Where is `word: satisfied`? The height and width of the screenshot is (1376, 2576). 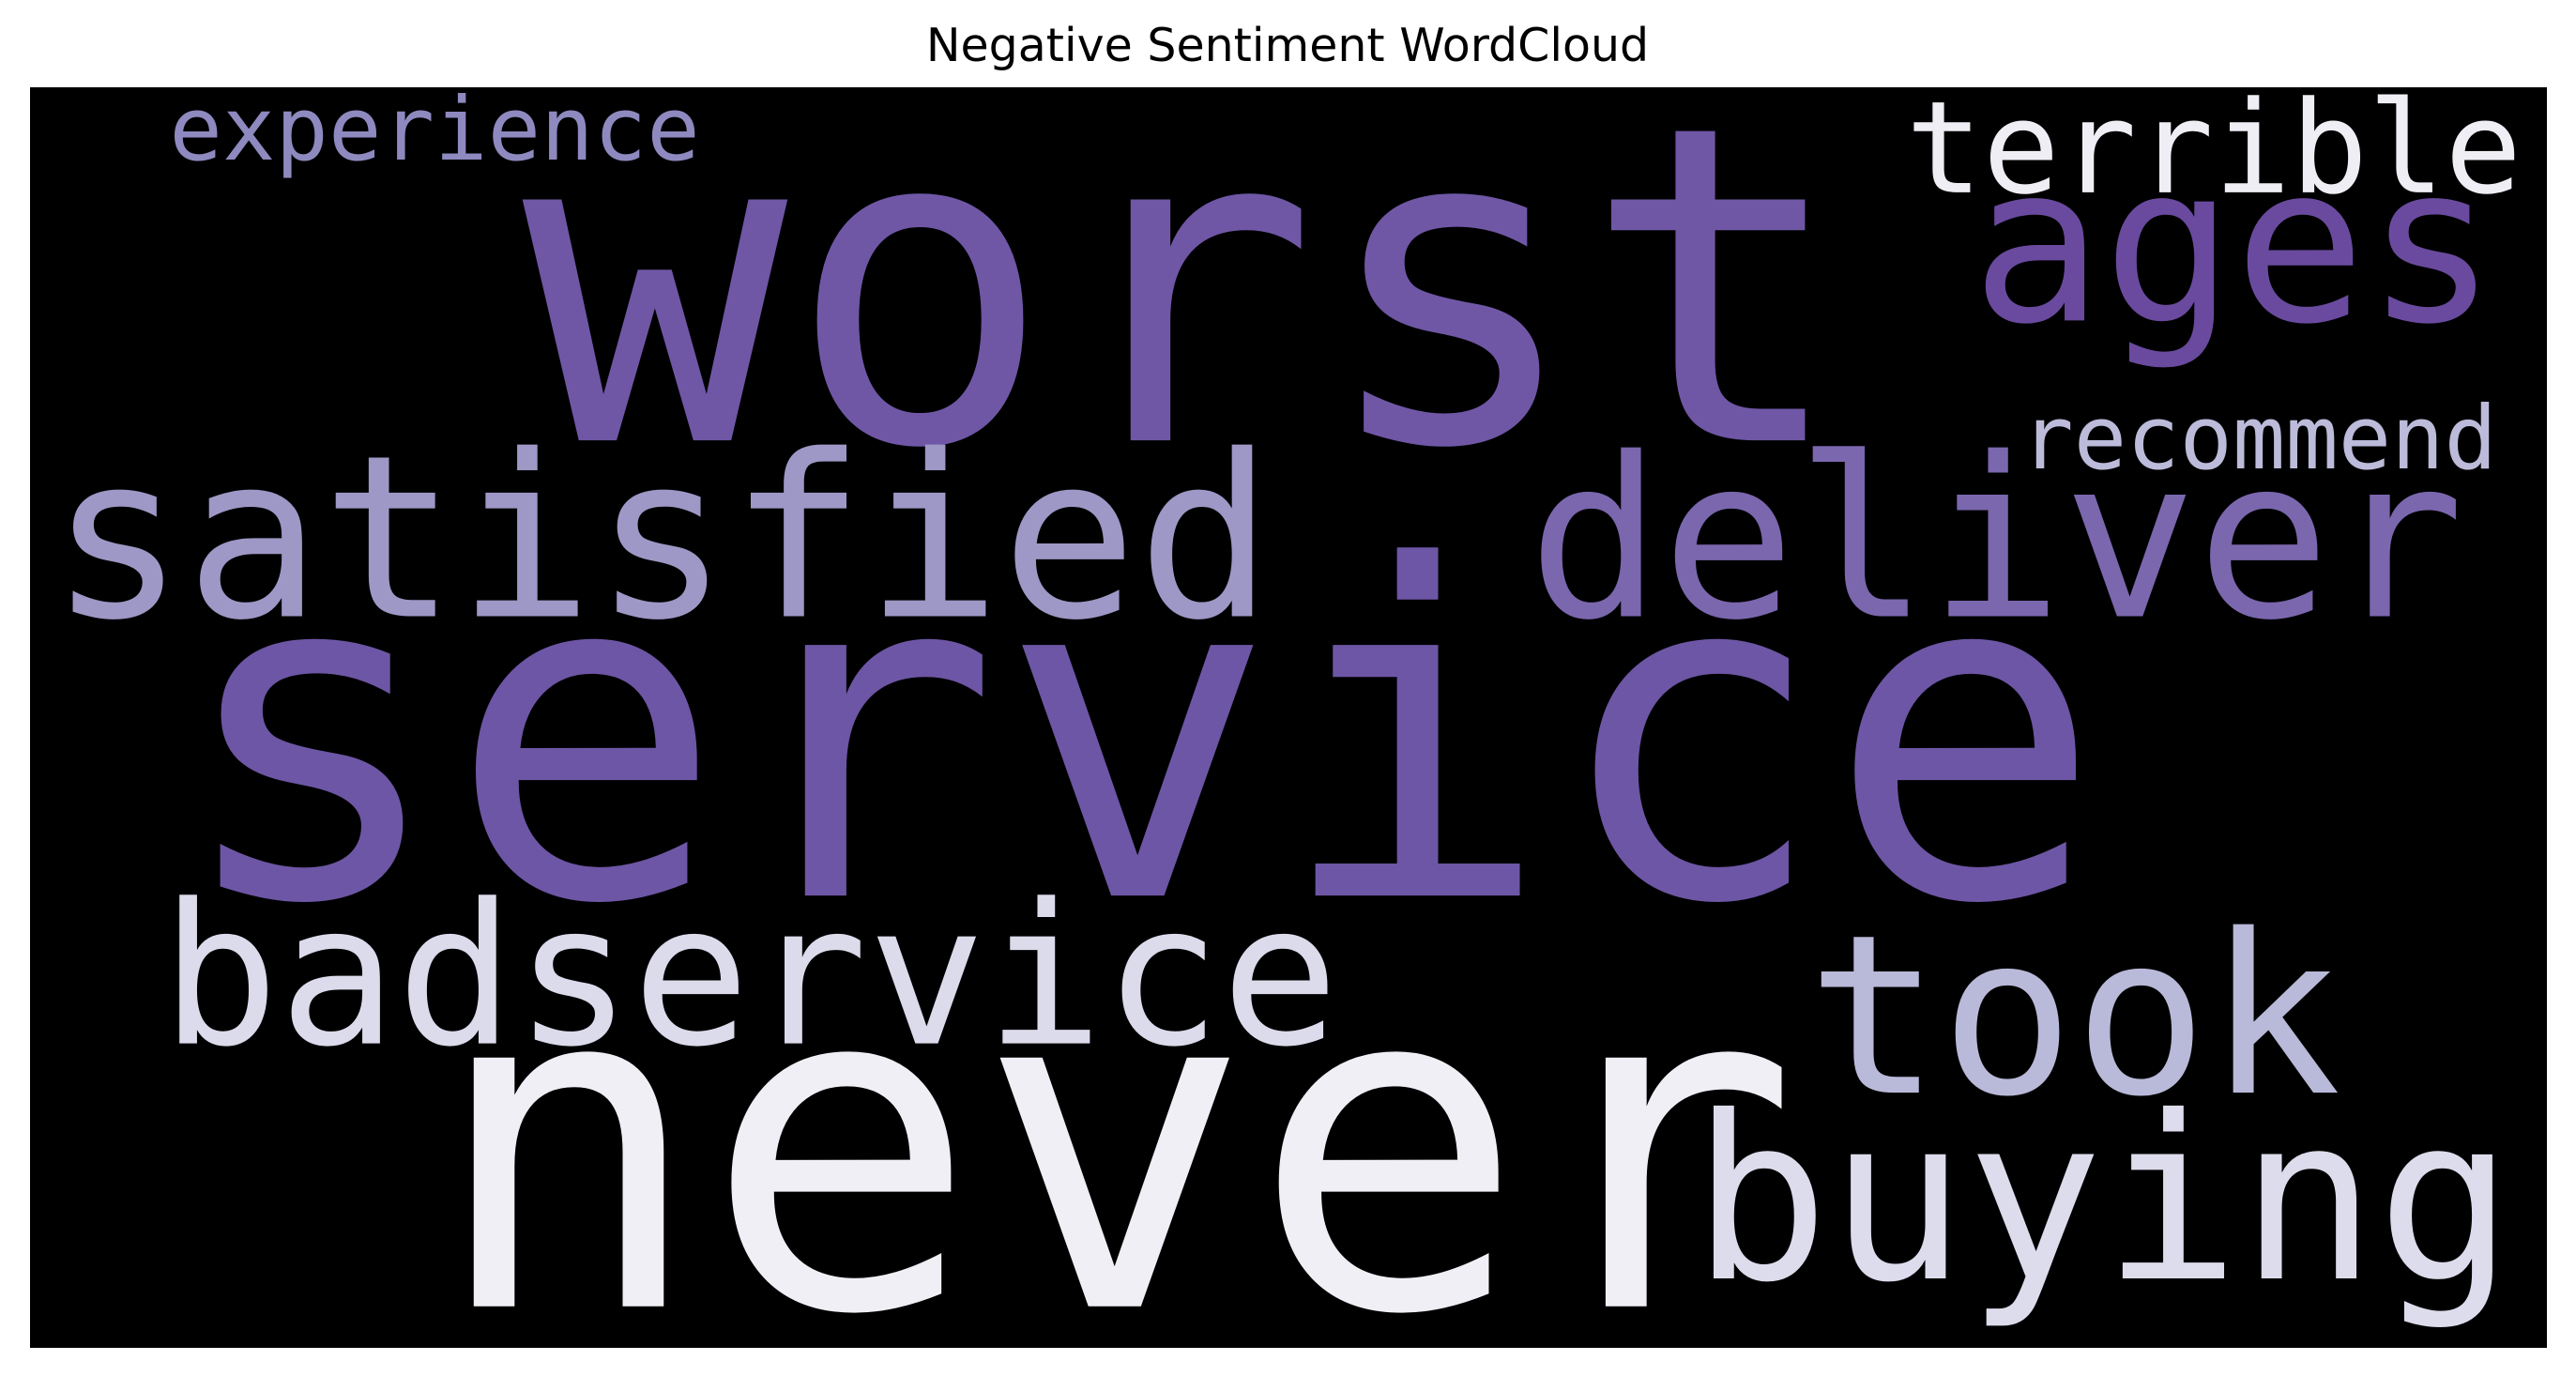
word: satisfied is located at coordinates (661, 537).